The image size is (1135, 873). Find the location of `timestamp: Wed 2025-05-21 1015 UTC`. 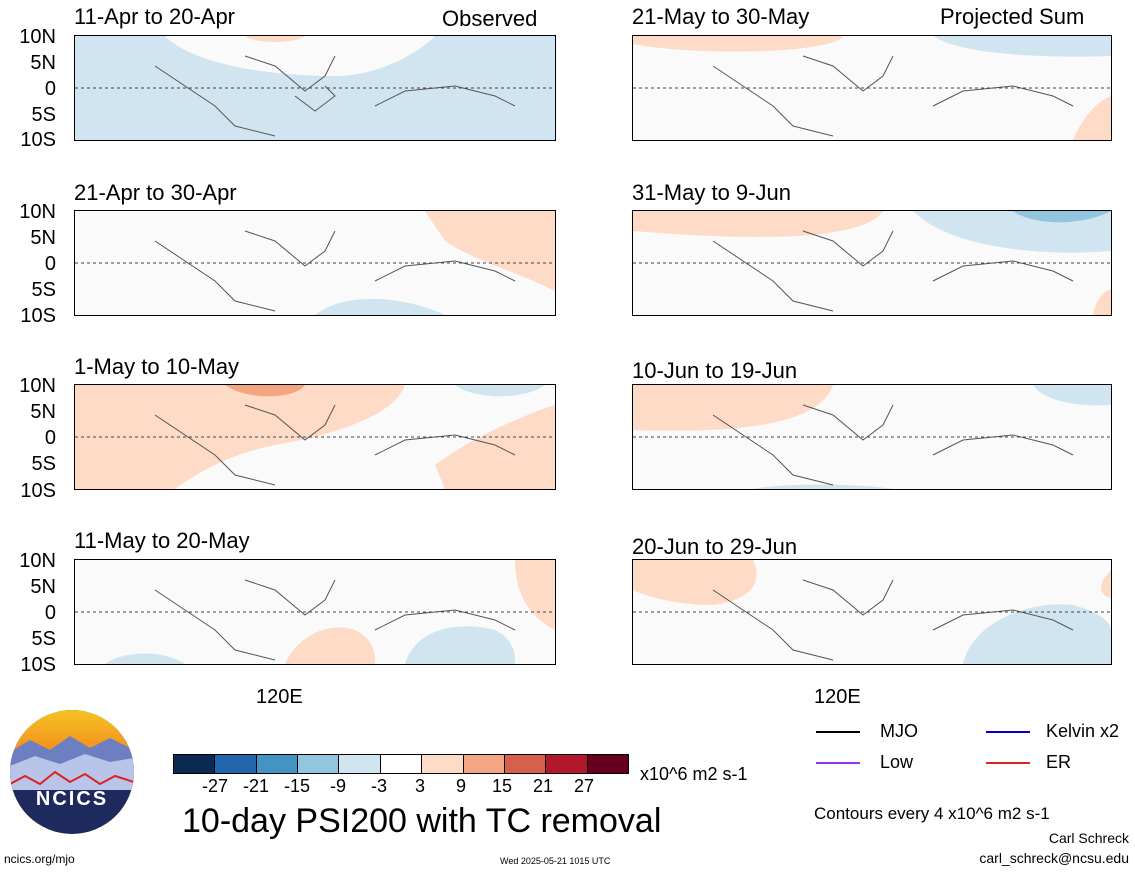

timestamp: Wed 2025-05-21 1015 UTC is located at coordinates (555, 861).